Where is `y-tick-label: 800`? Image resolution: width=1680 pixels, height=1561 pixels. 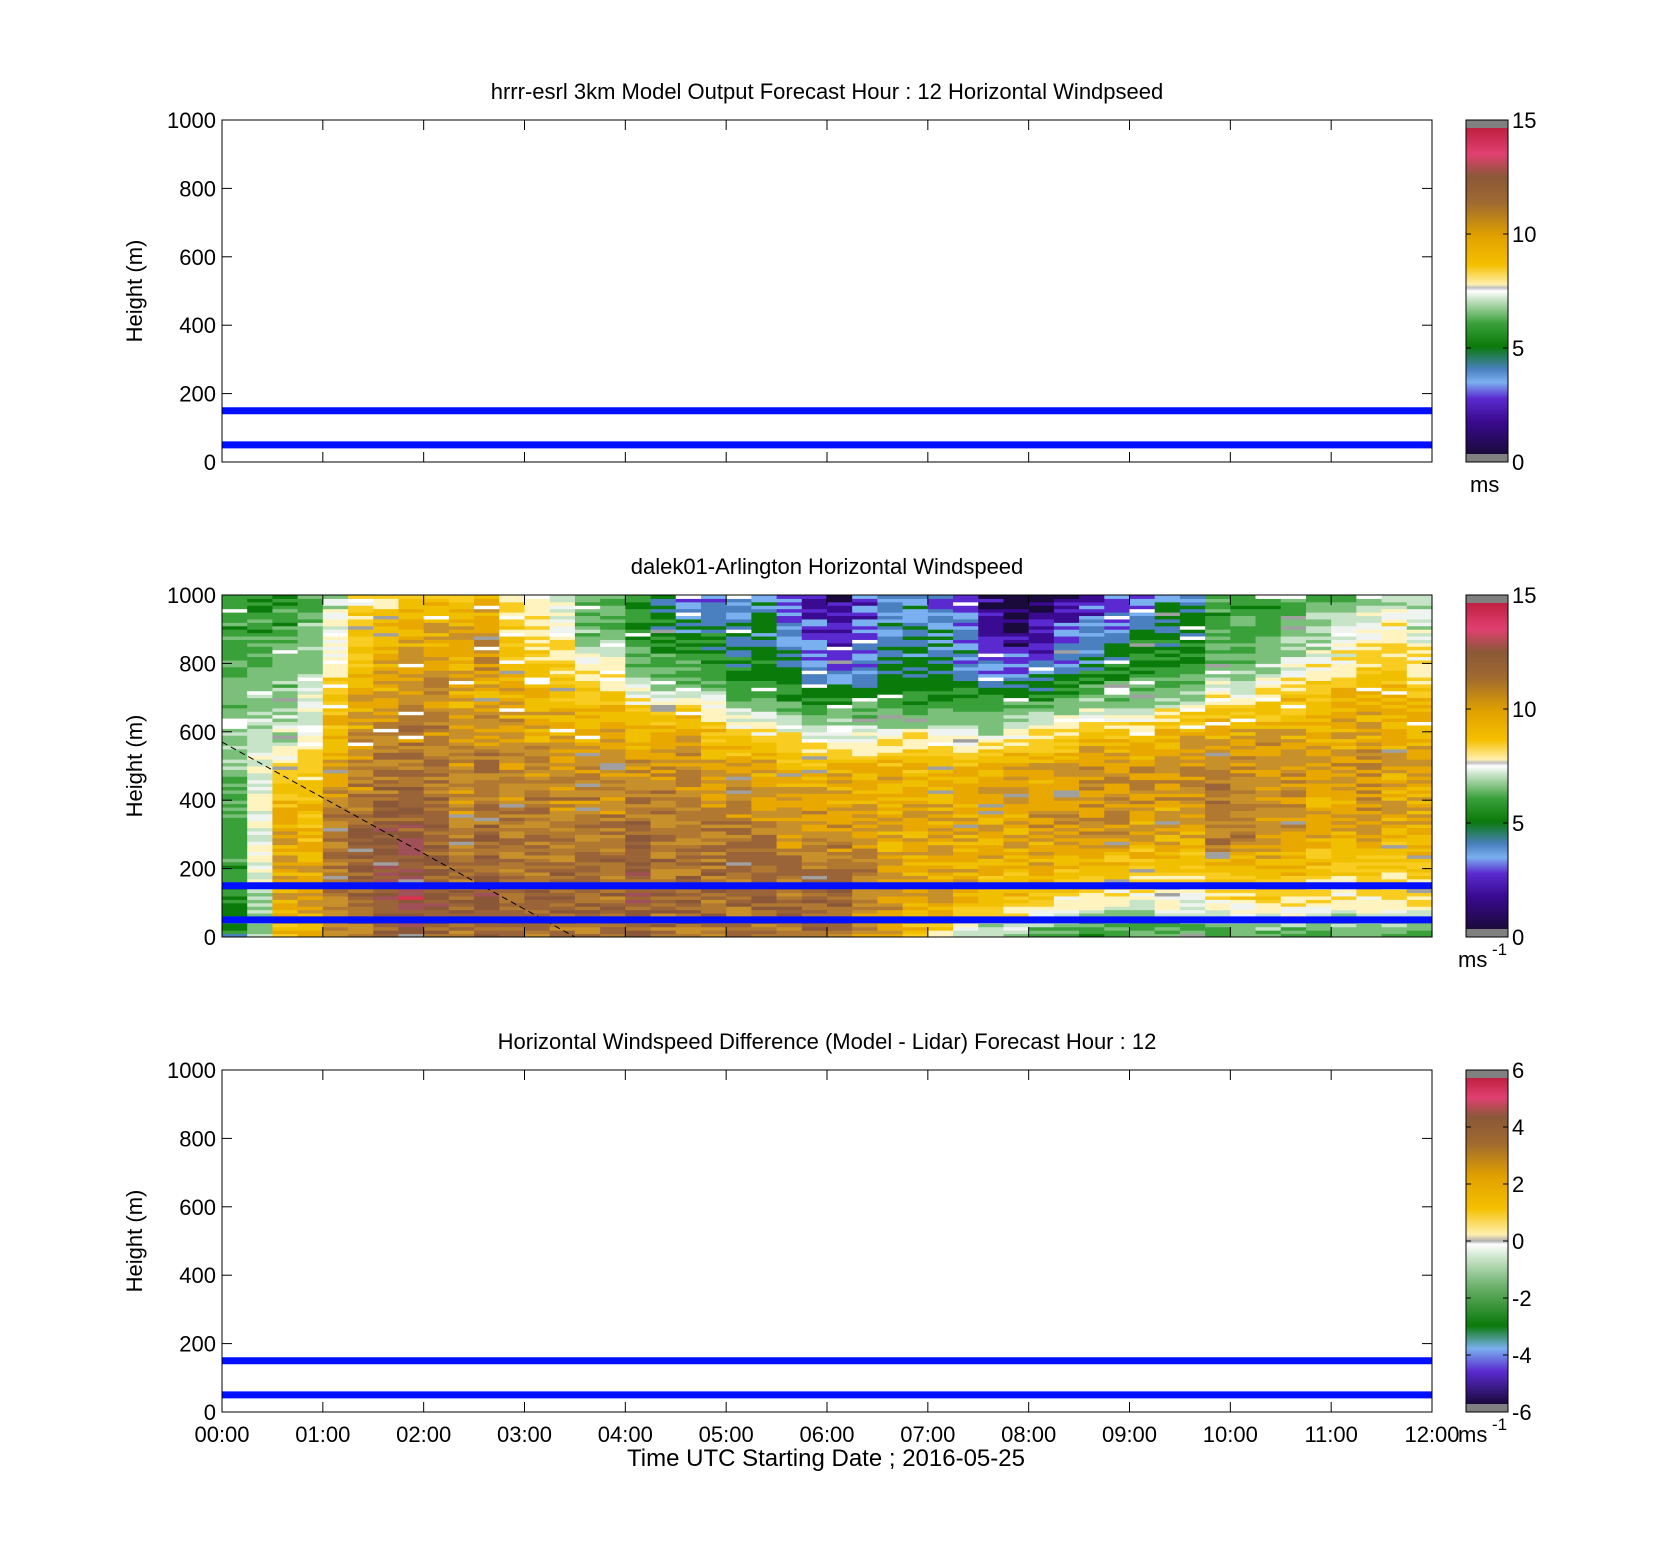 y-tick-label: 800 is located at coordinates (197, 663).